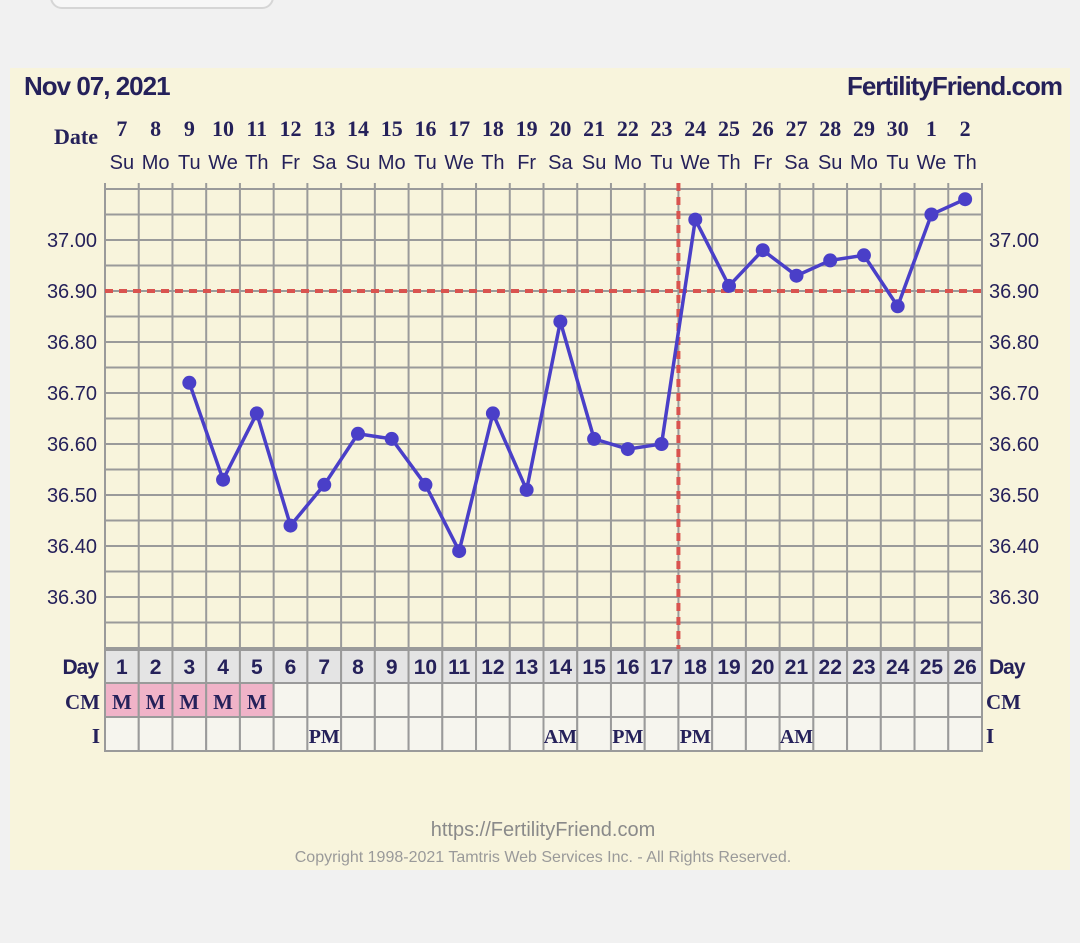 The height and width of the screenshot is (943, 1080). Describe the element at coordinates (696, 667) in the screenshot. I see `cycle-day-label: 18` at that location.